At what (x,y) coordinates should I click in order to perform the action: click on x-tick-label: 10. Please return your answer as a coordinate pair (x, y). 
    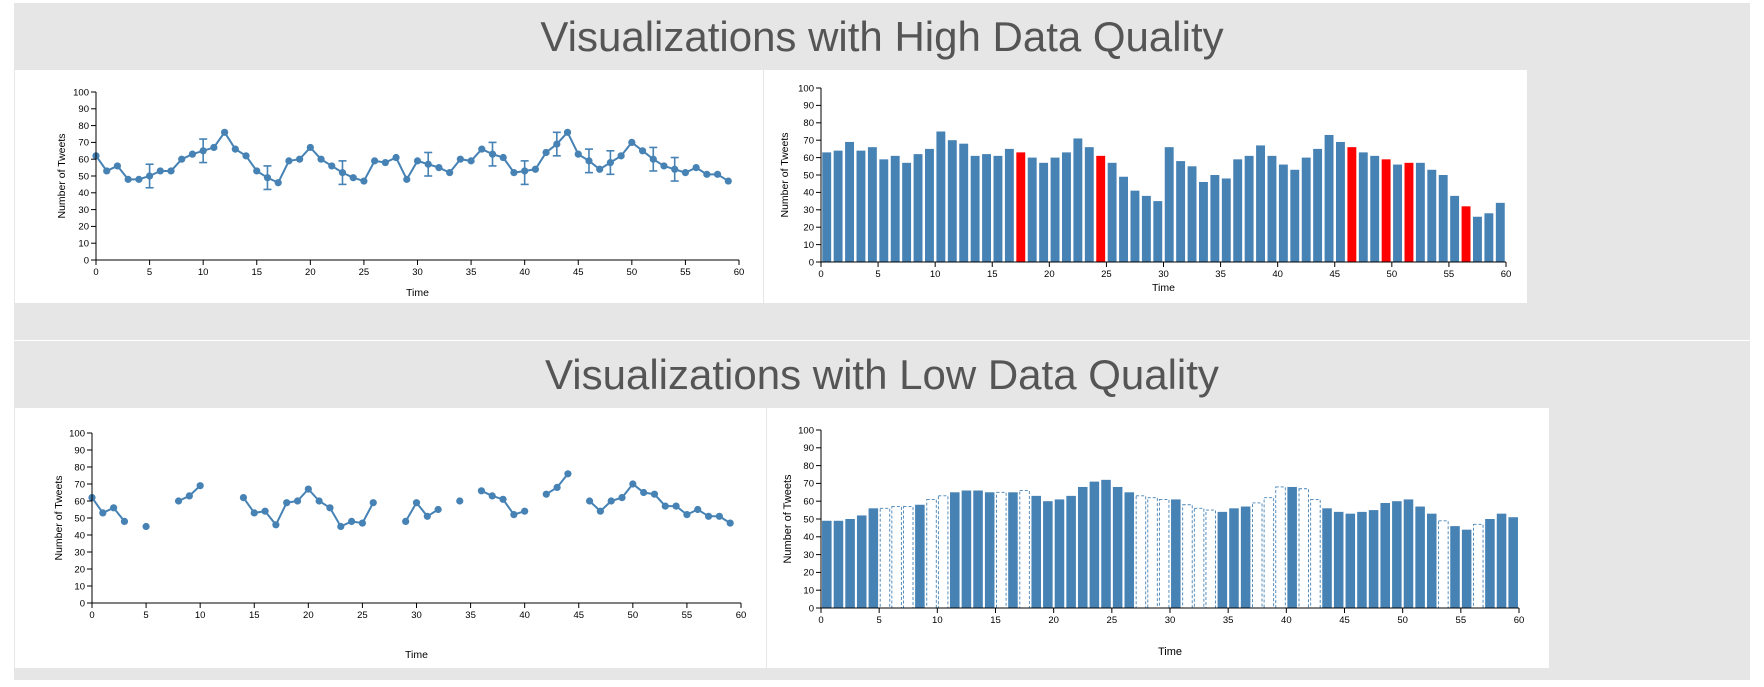
    Looking at the image, I should click on (203, 272).